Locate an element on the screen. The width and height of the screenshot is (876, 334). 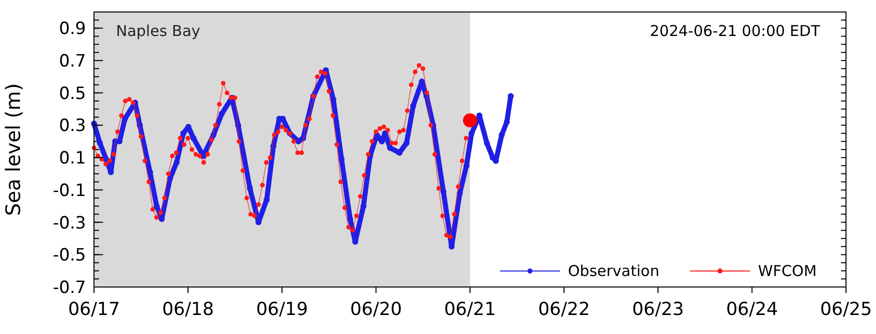
y-axis-title: Sea level (m) is located at coordinates (13, 149).